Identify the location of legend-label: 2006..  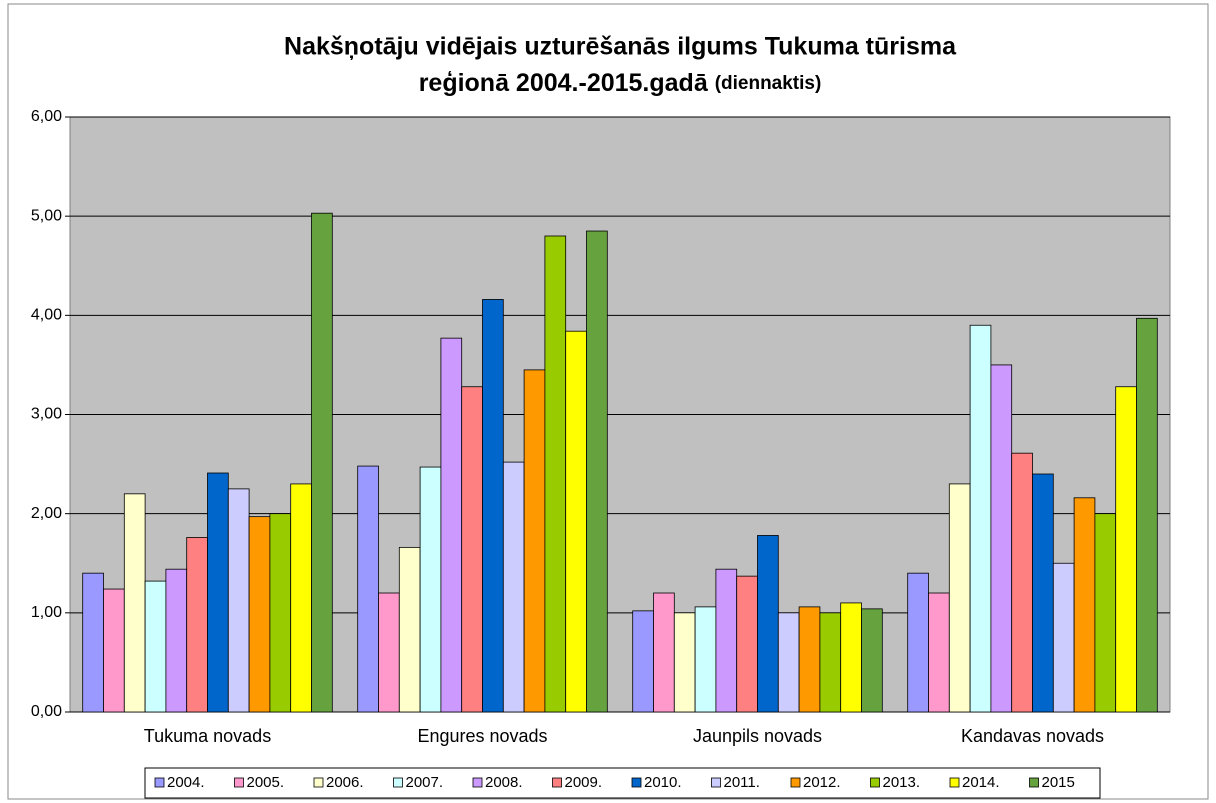
(345, 782).